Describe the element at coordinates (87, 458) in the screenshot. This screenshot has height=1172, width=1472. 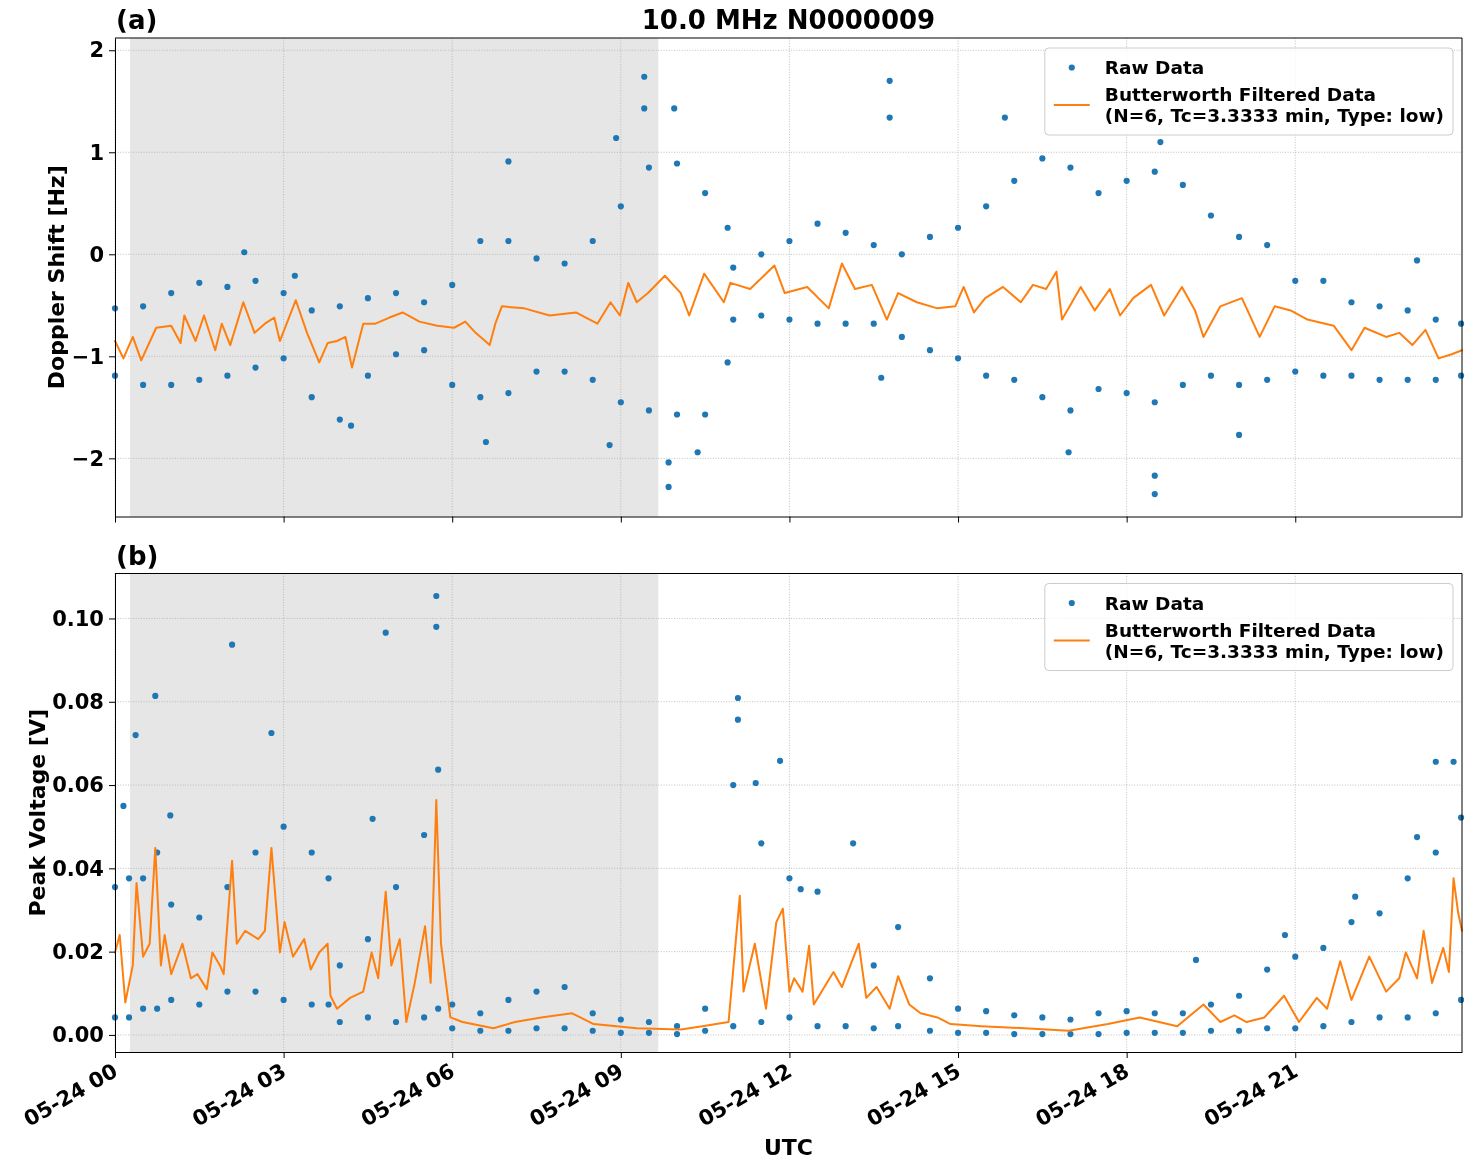
I see `y-tick-label: −2` at that location.